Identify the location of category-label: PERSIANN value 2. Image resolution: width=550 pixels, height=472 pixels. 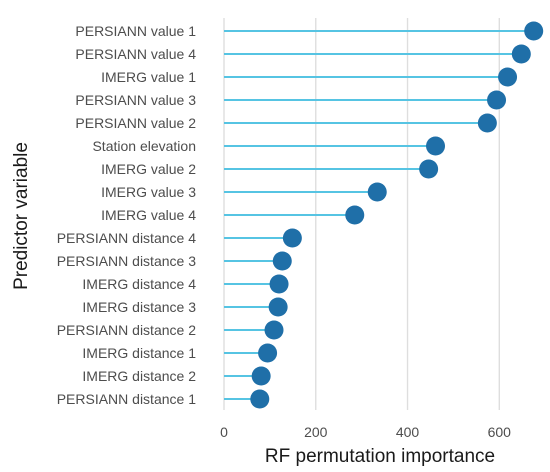
(135, 123).